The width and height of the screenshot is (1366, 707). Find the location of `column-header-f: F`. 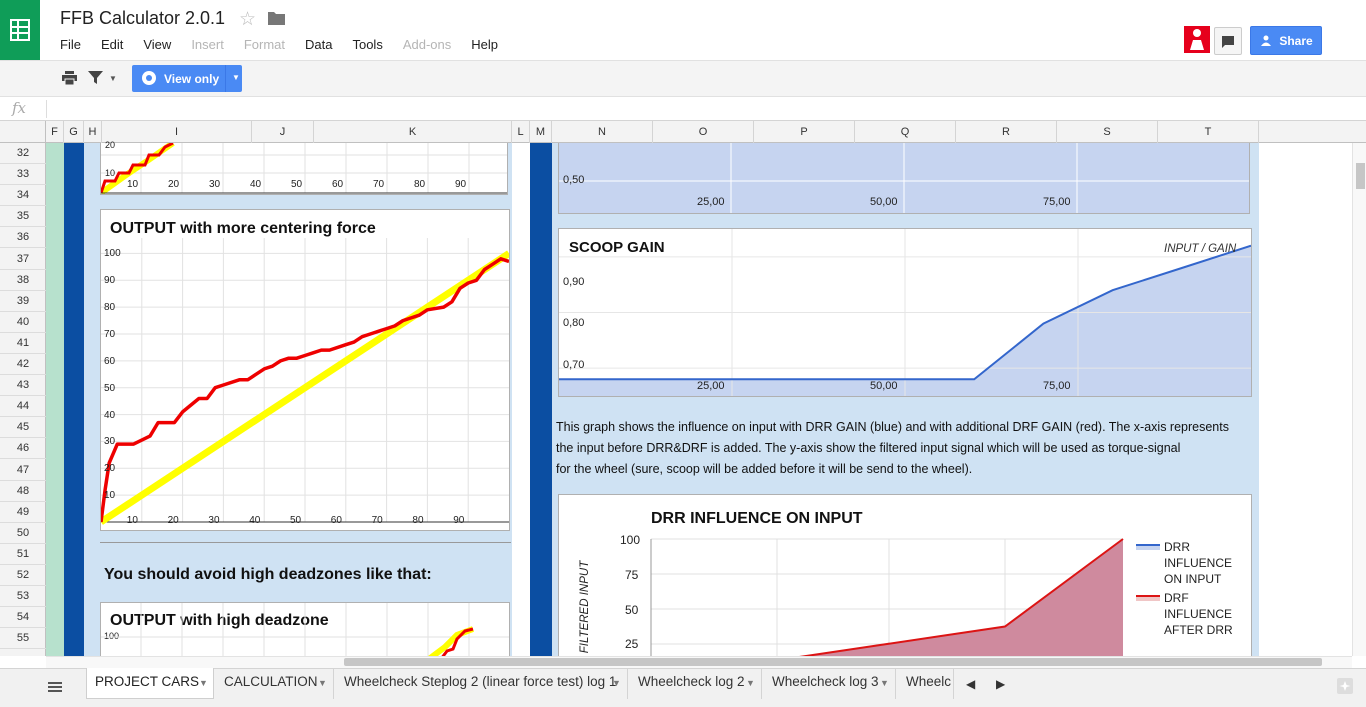

column-header-f: F is located at coordinates (55, 132).